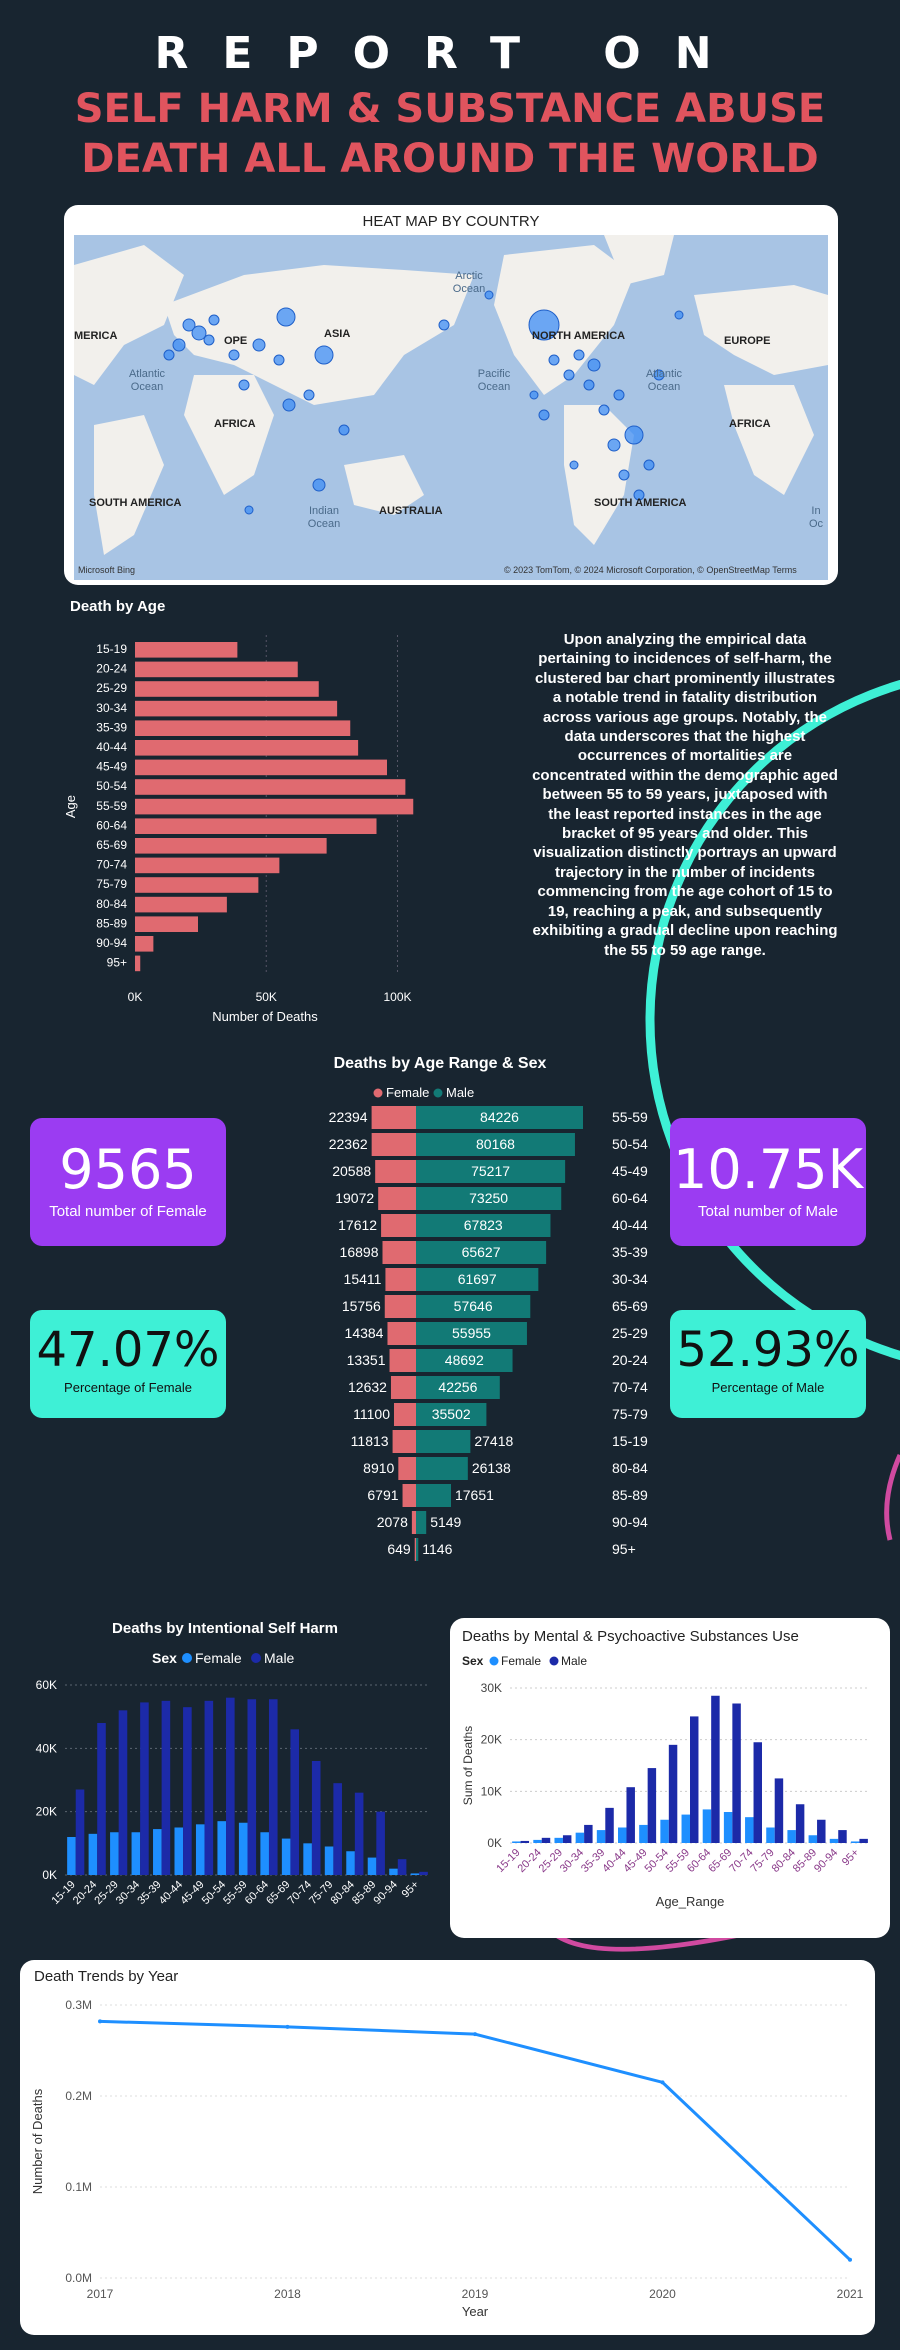 The width and height of the screenshot is (900, 2350). Describe the element at coordinates (266, 997) in the screenshot. I see `x-tick-label: 50K` at that location.